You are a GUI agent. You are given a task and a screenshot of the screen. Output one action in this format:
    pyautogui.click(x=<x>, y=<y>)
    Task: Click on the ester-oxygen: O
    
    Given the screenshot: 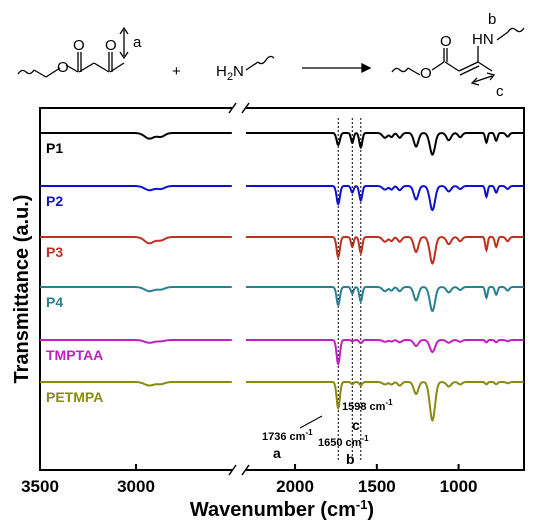 What is the action you would take?
    pyautogui.click(x=63, y=67)
    